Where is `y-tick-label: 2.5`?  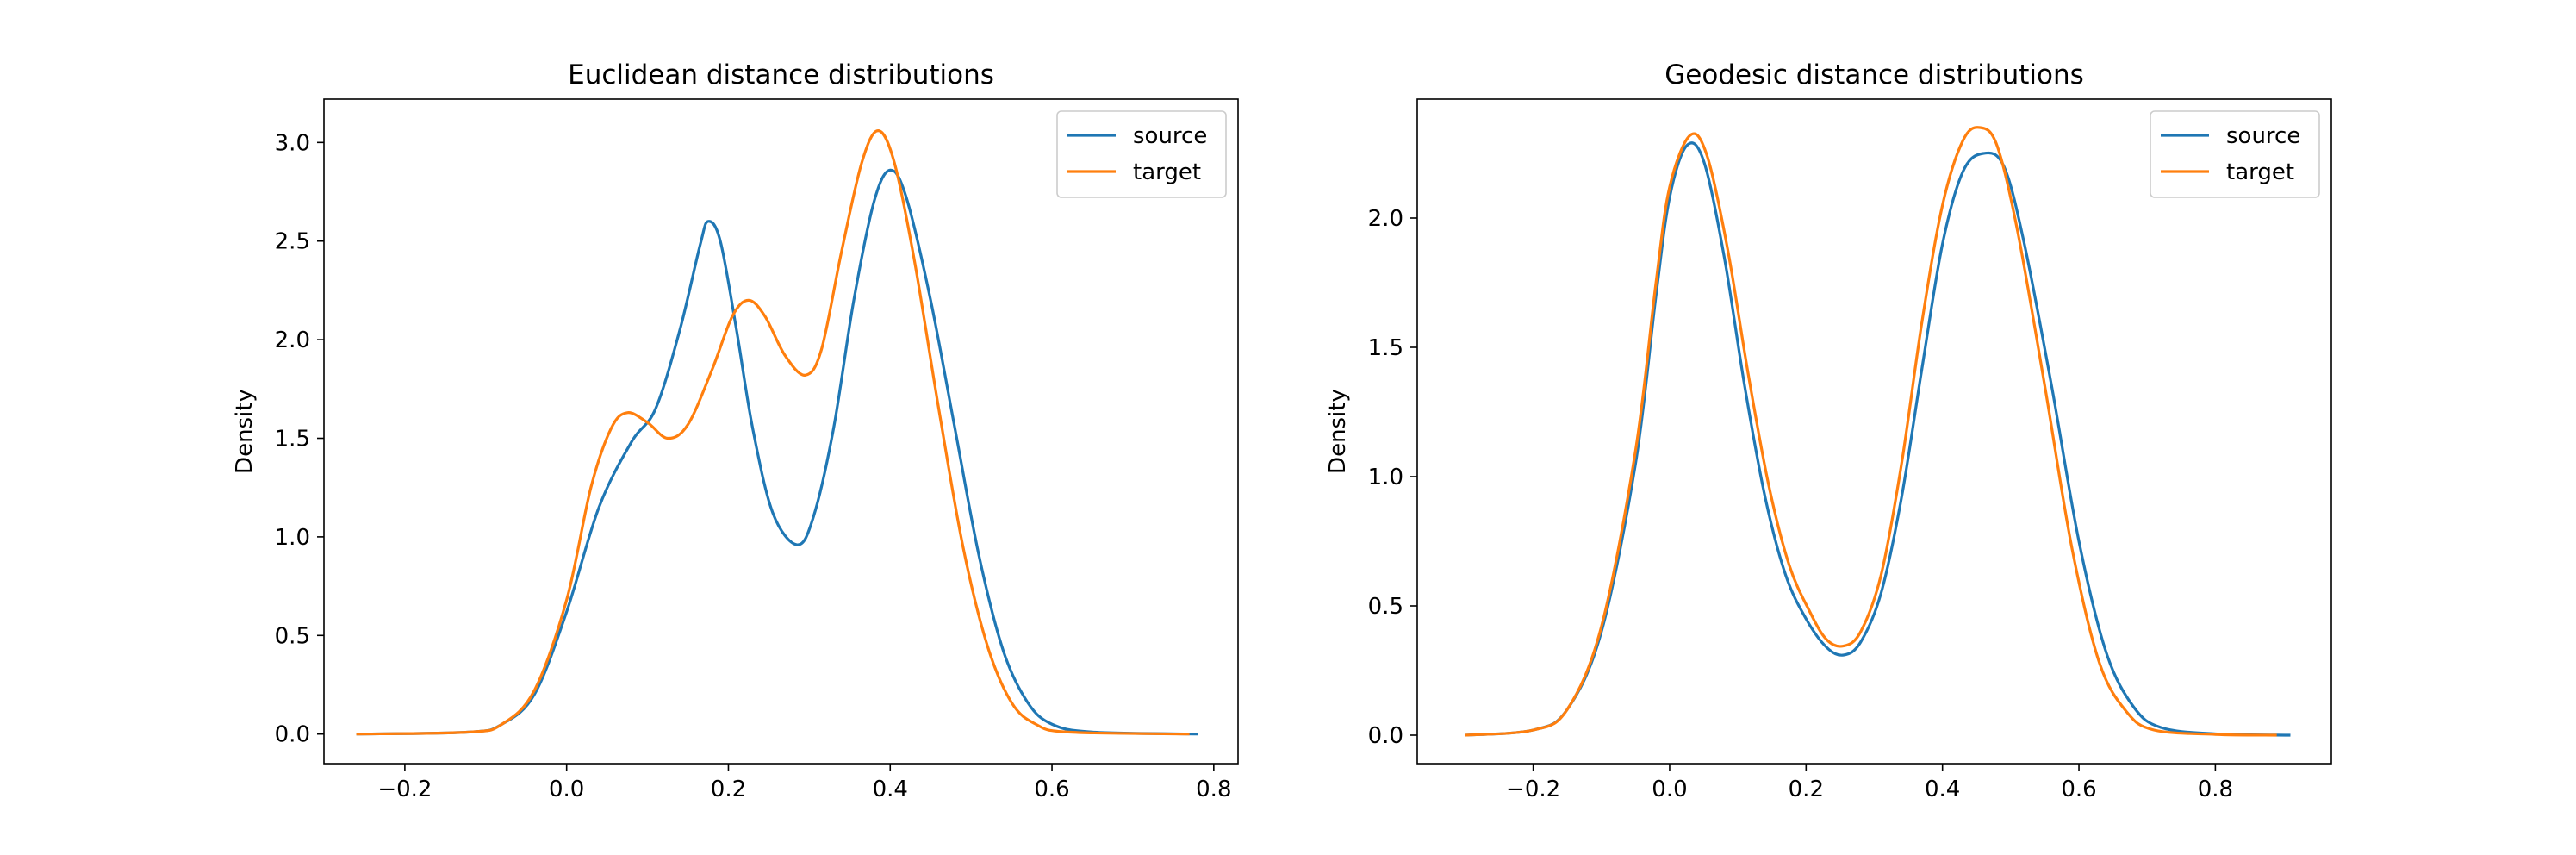 y-tick-label: 2.5 is located at coordinates (293, 242).